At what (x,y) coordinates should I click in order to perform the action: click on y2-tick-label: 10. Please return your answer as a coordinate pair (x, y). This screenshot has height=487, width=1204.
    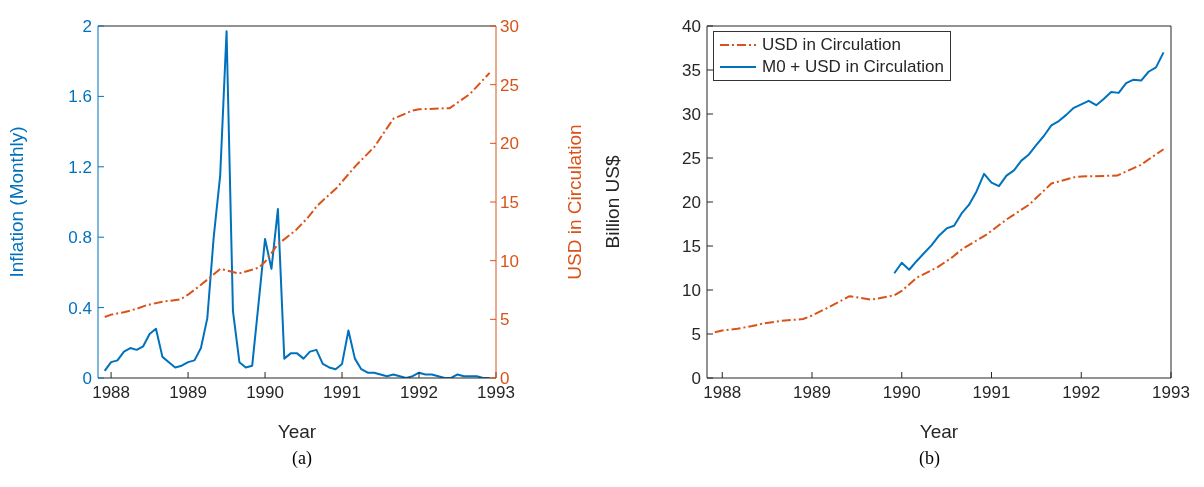
    Looking at the image, I should click on (509, 261).